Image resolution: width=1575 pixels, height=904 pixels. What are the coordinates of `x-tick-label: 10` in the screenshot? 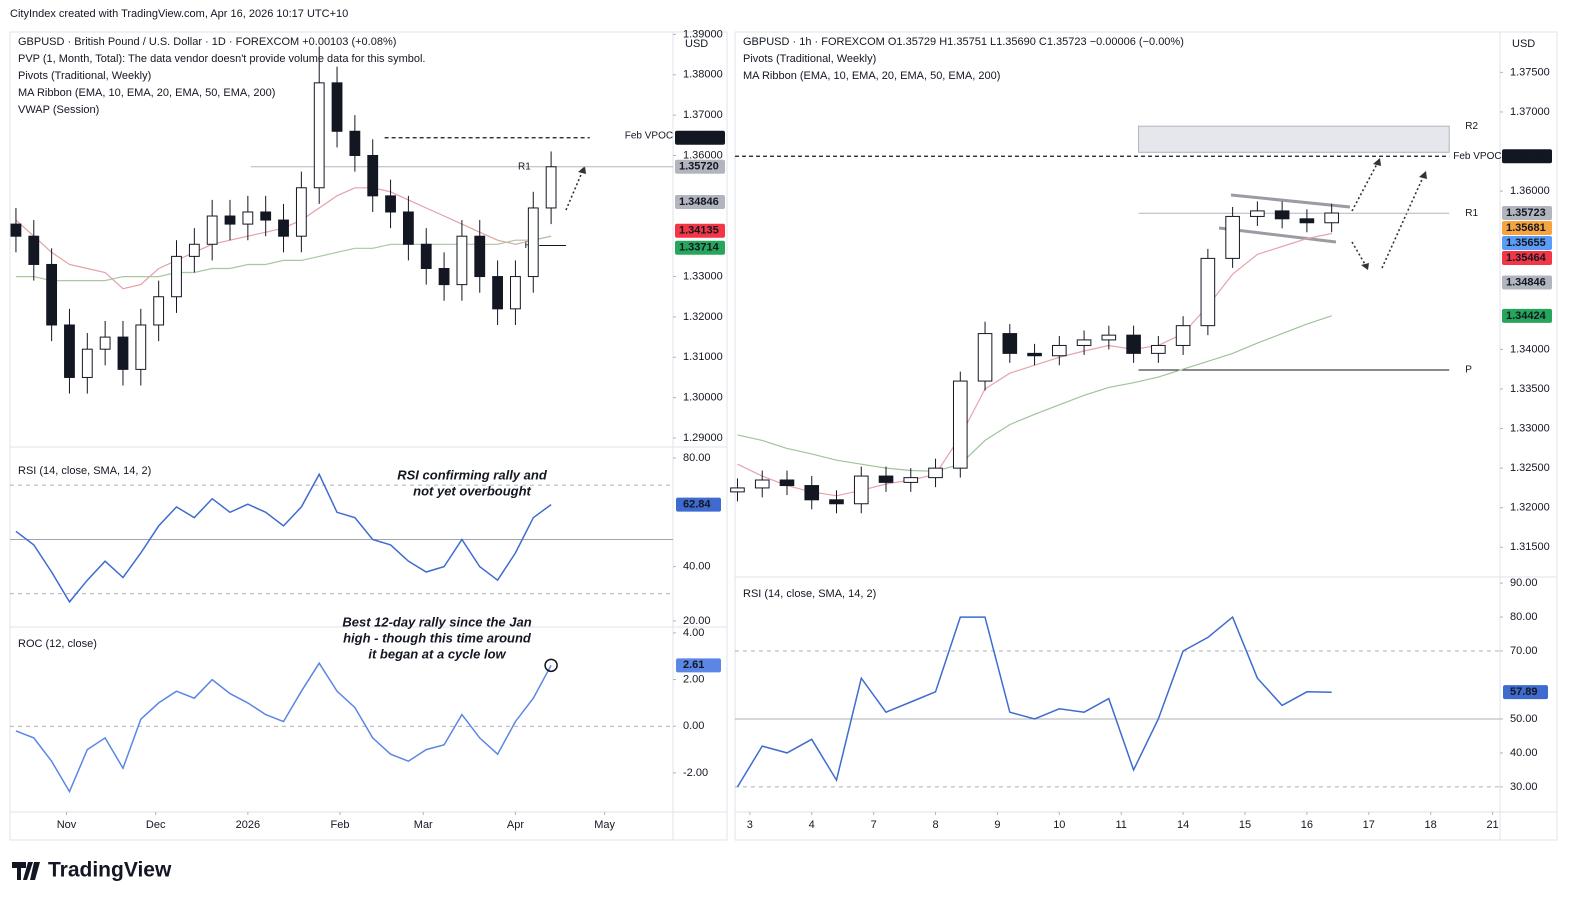 It's located at (1059, 825).